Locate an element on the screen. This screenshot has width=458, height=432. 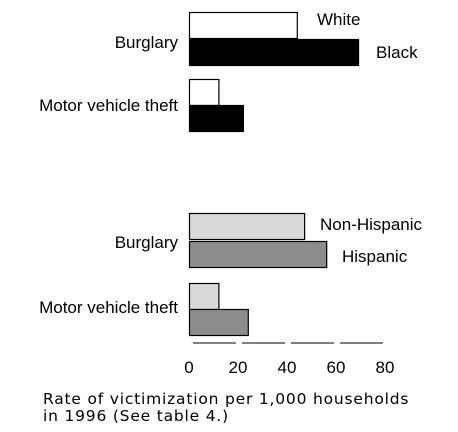
bar-burglary-black is located at coordinates (274, 52).